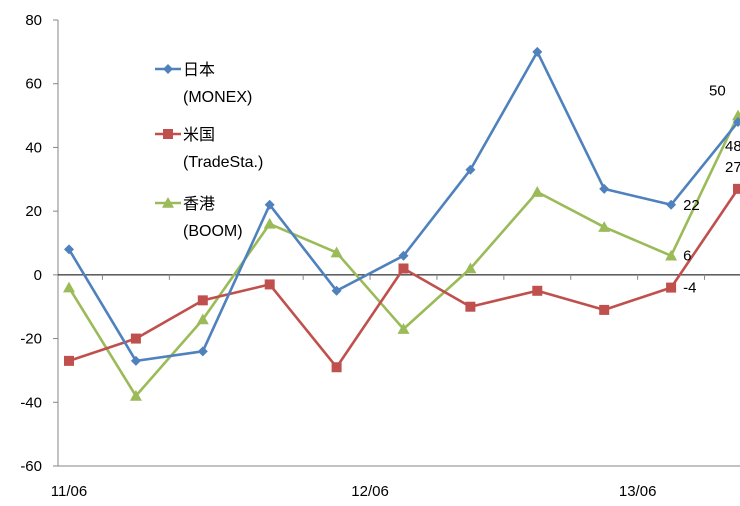 Image resolution: width=740 pixels, height=506 pixels. I want to click on legend-label: 香港, so click(199, 204).